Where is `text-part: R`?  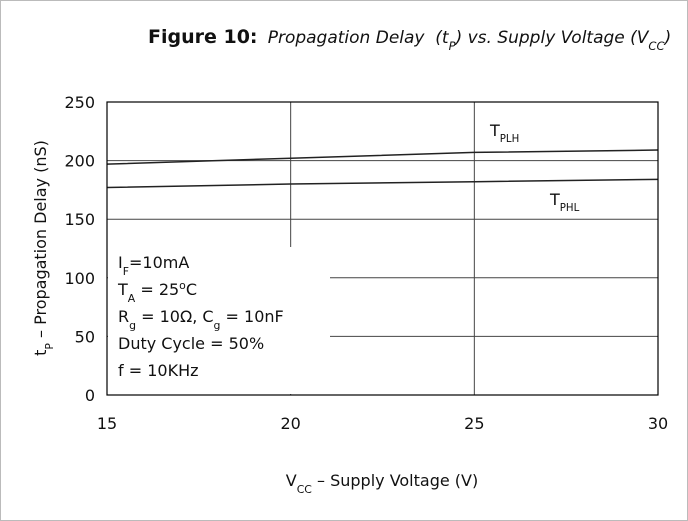 text-part: R is located at coordinates (123, 316).